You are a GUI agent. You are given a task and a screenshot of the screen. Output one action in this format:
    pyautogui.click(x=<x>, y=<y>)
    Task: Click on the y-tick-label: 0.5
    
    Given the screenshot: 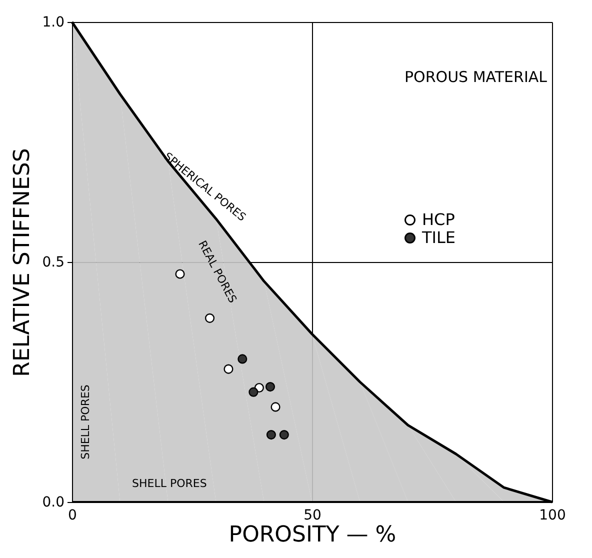 What is the action you would take?
    pyautogui.click(x=53, y=262)
    